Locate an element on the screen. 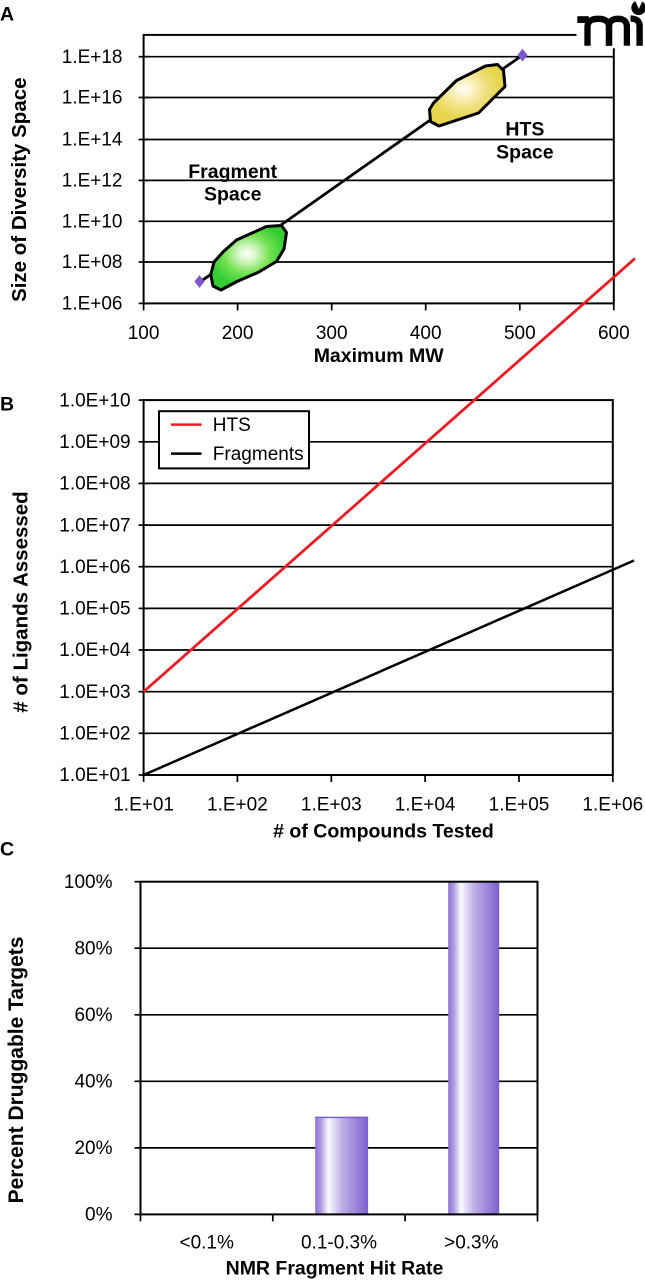 This screenshot has width=645, height=1280. svg-text: 1.0E+01 is located at coordinates (94, 775).